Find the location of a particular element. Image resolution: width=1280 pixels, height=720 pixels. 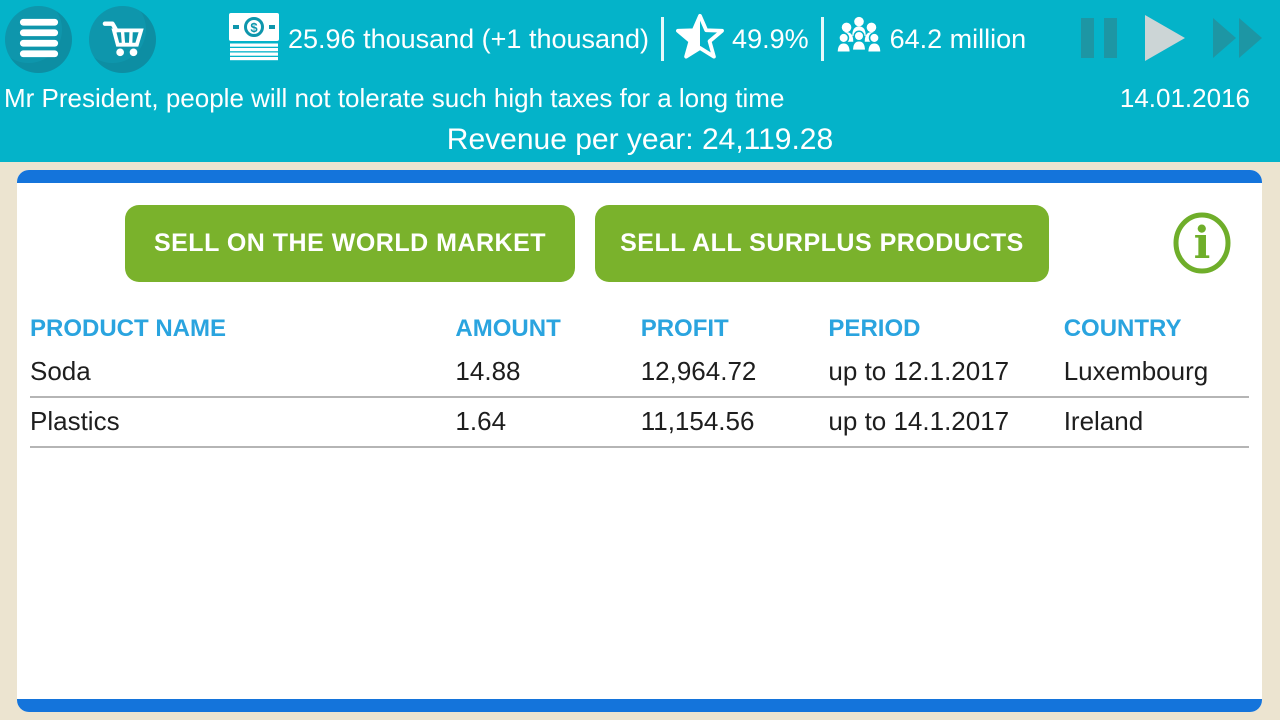

population-stat: 64.2 million is located at coordinates (931, 39).